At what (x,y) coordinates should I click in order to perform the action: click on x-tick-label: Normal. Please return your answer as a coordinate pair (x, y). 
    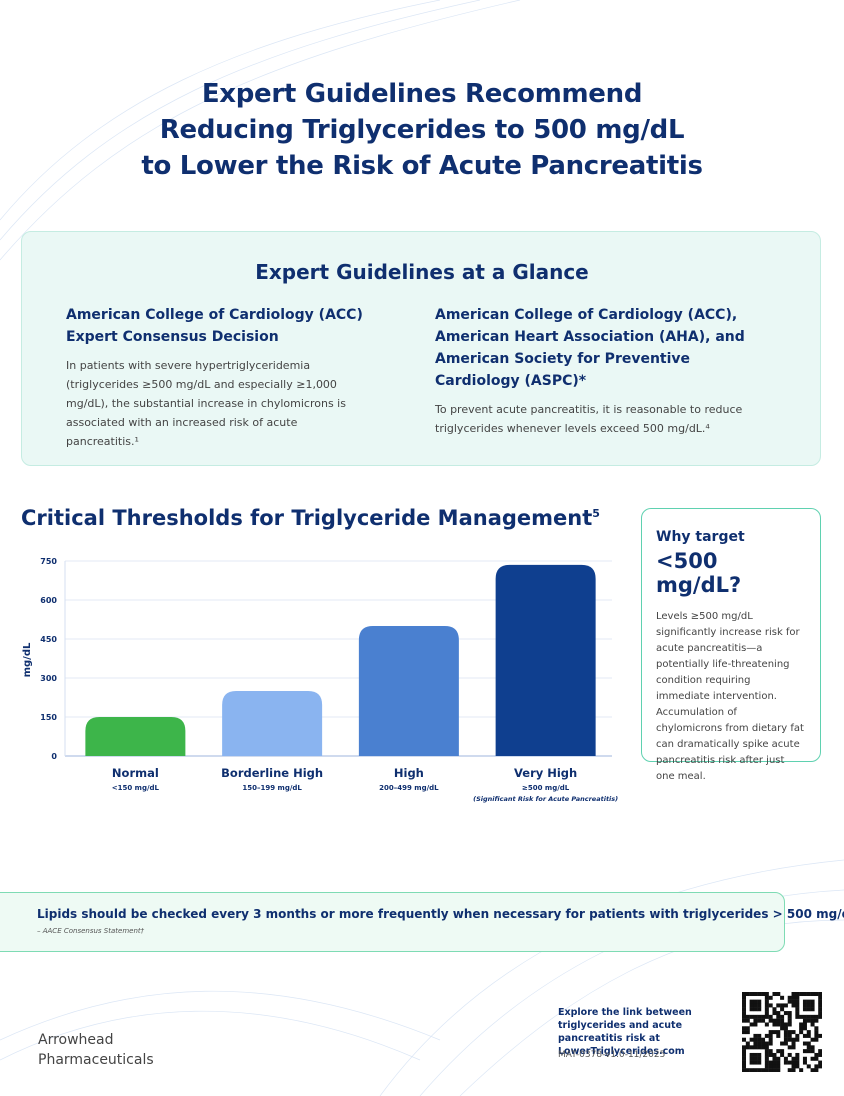
    Looking at the image, I should click on (135, 773).